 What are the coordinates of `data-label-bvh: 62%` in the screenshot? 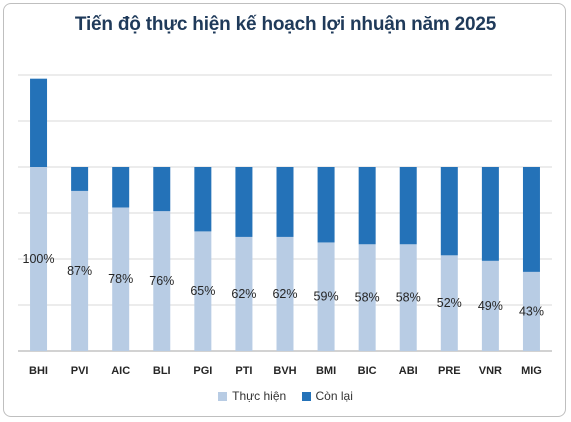 It's located at (284, 294).